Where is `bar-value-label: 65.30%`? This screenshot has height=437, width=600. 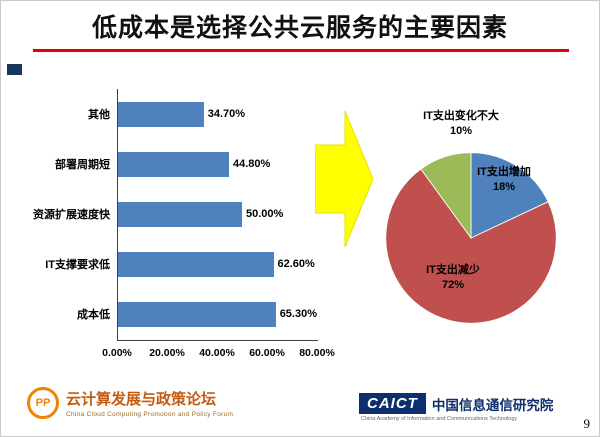 bar-value-label: 65.30% is located at coordinates (298, 314).